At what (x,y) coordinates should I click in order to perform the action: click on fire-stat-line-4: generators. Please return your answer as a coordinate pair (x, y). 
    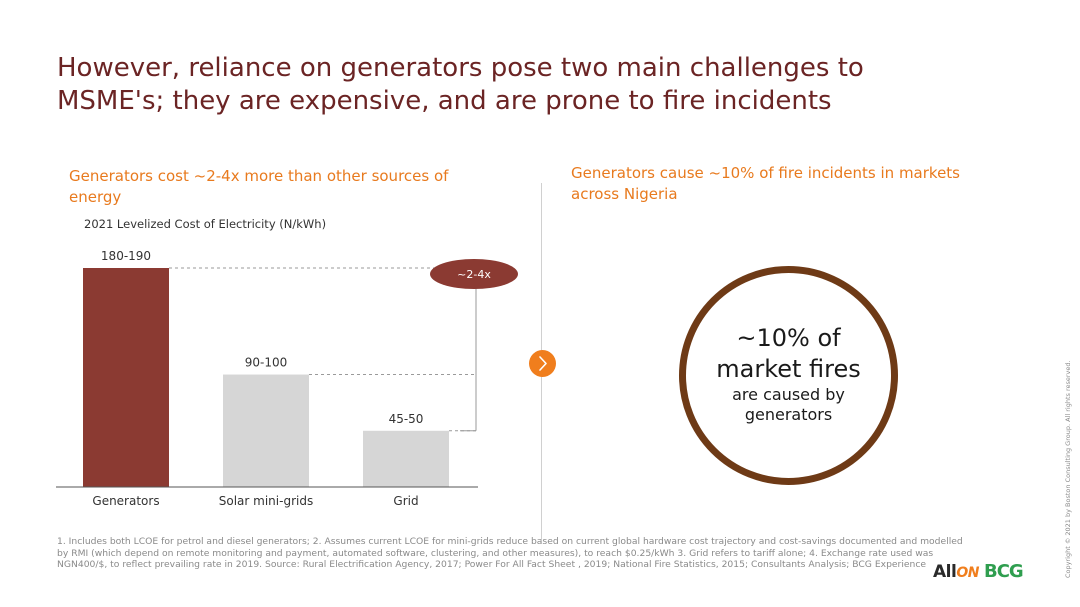
    Looking at the image, I should click on (788, 414).